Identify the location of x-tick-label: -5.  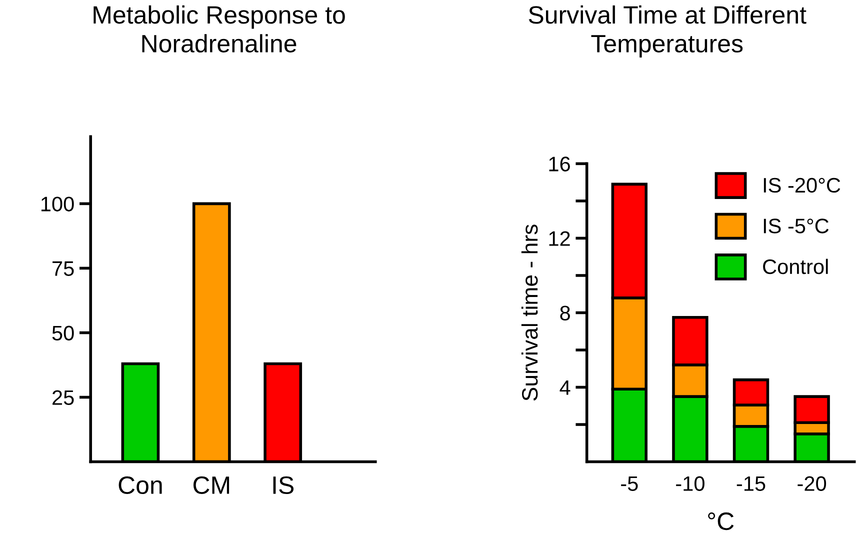
(629, 483).